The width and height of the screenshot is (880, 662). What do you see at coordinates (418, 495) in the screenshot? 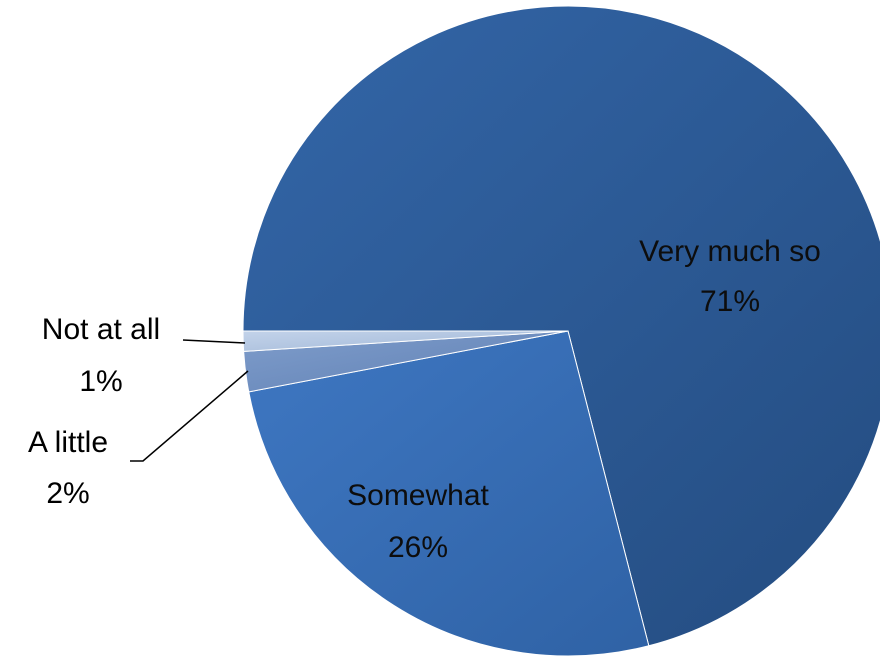
I see `slice-label-somewhat: Somewhat` at bounding box center [418, 495].